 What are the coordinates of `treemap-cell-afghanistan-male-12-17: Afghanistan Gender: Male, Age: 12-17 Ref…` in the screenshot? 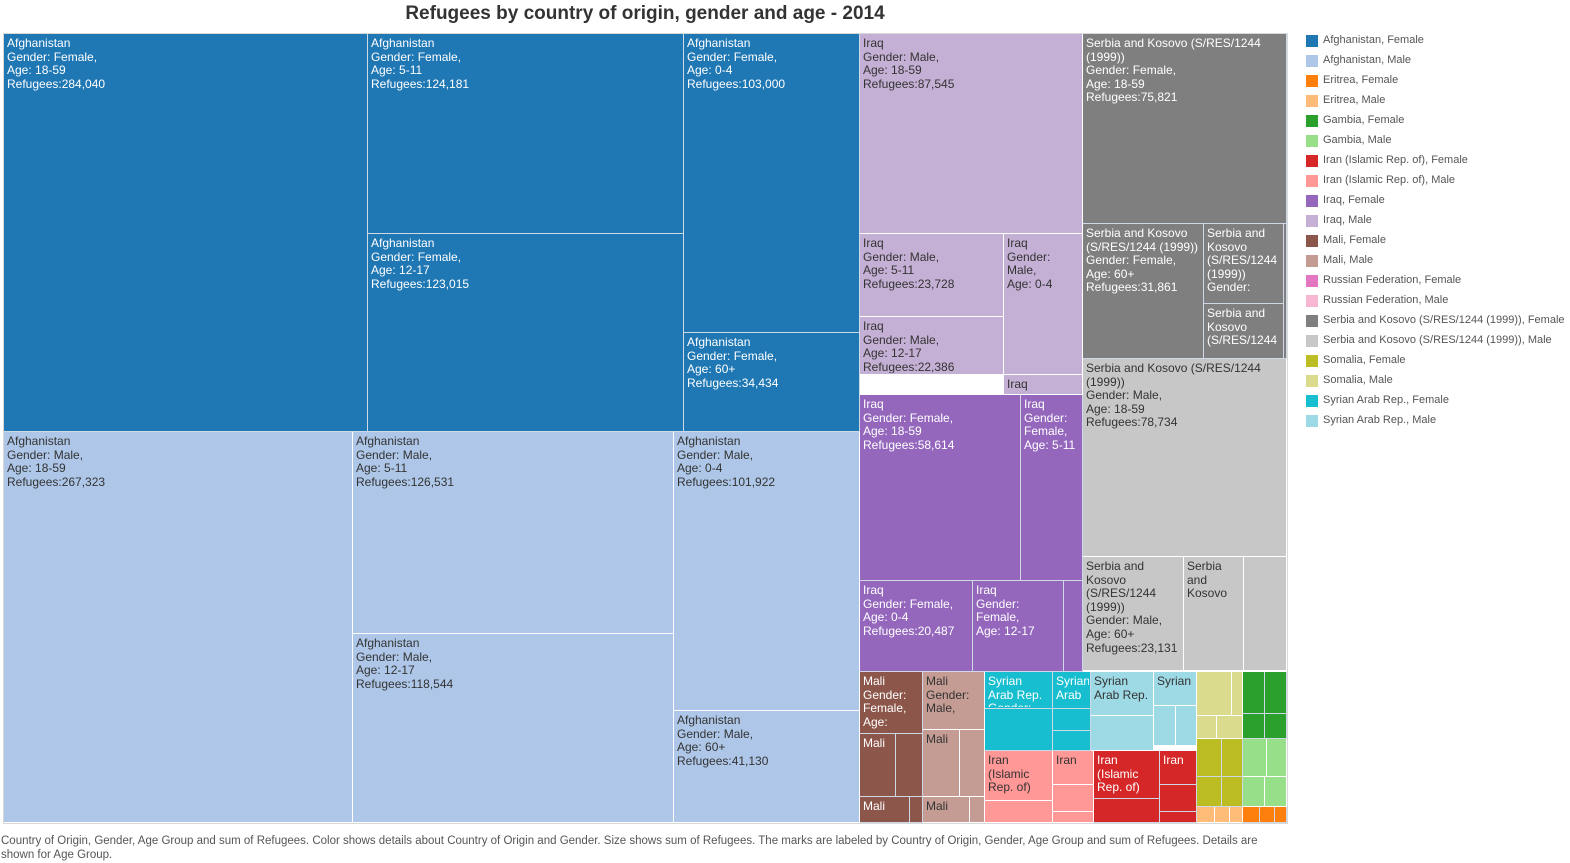 It's located at (513, 728).